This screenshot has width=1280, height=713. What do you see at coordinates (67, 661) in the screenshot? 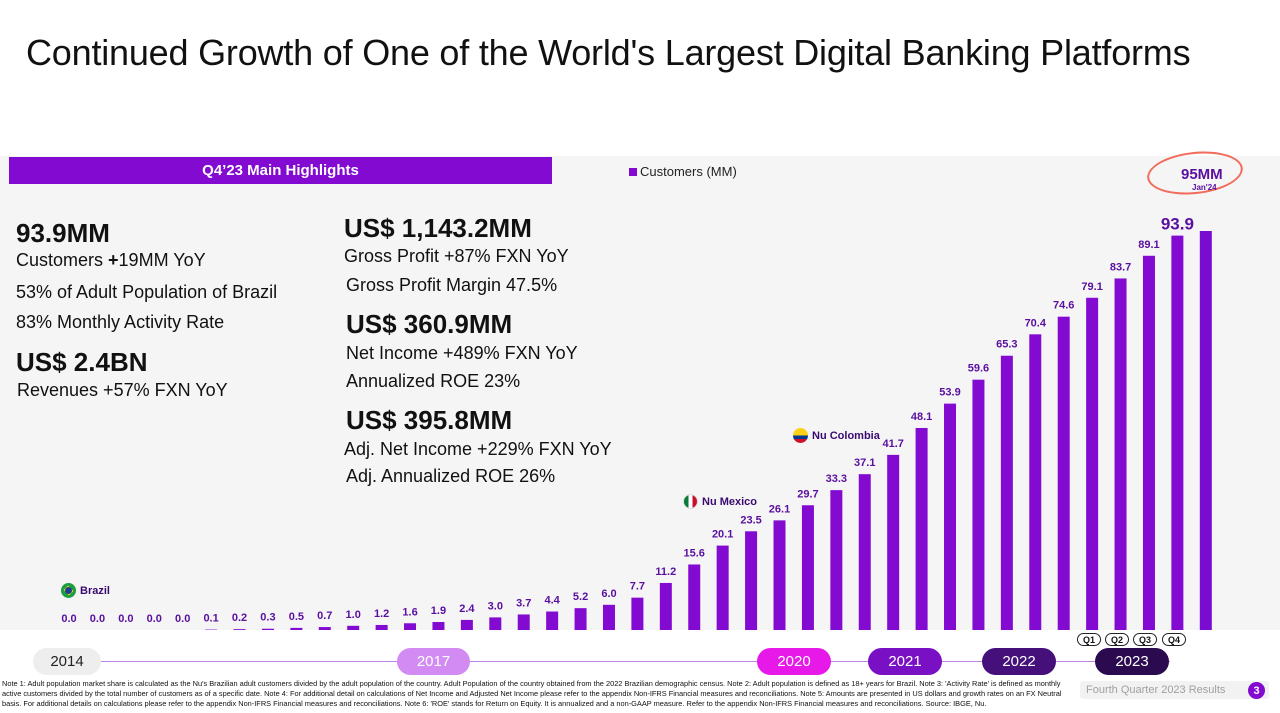
I see `year-2014: 2014` at bounding box center [67, 661].